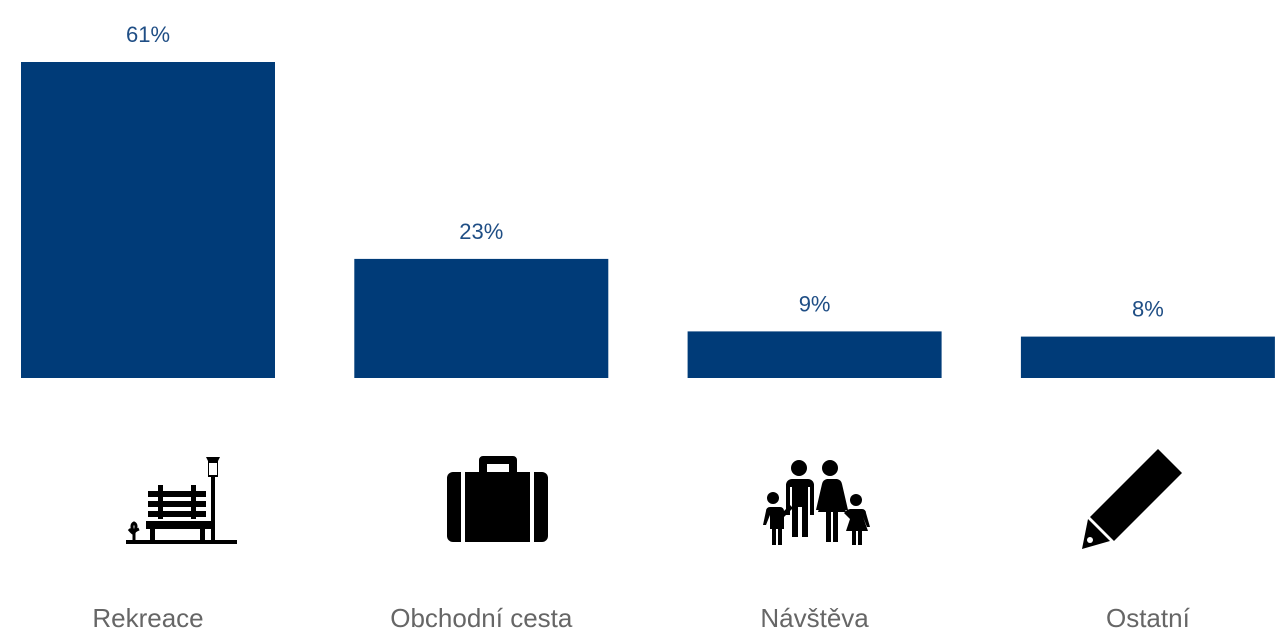  What do you see at coordinates (481, 231) in the screenshot?
I see `value-label-2: 23%` at bounding box center [481, 231].